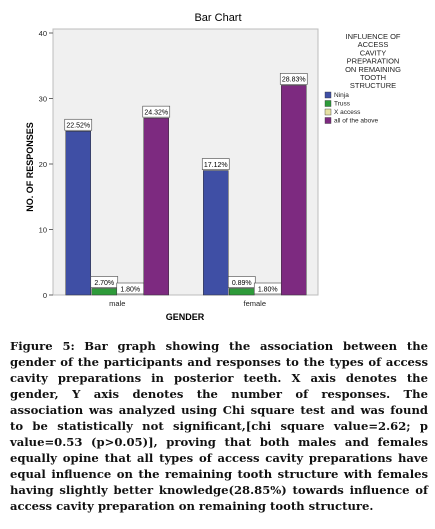 The height and width of the screenshot is (529, 435). I want to click on legend-label-3: all of the above, so click(356, 121).